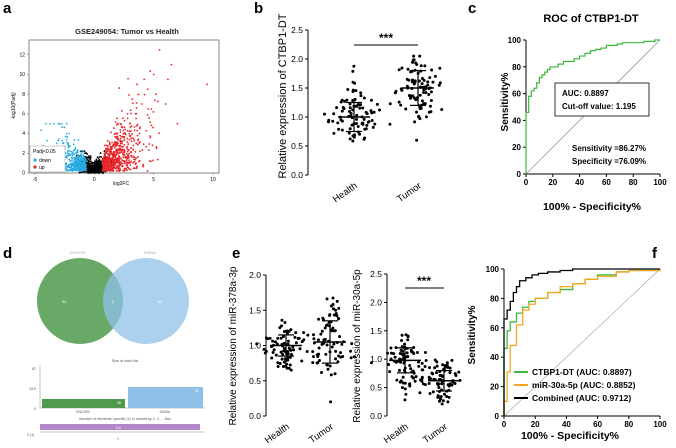  What do you see at coordinates (94, 180) in the screenshot?
I see `volcano-xtick-label: 0` at bounding box center [94, 180].